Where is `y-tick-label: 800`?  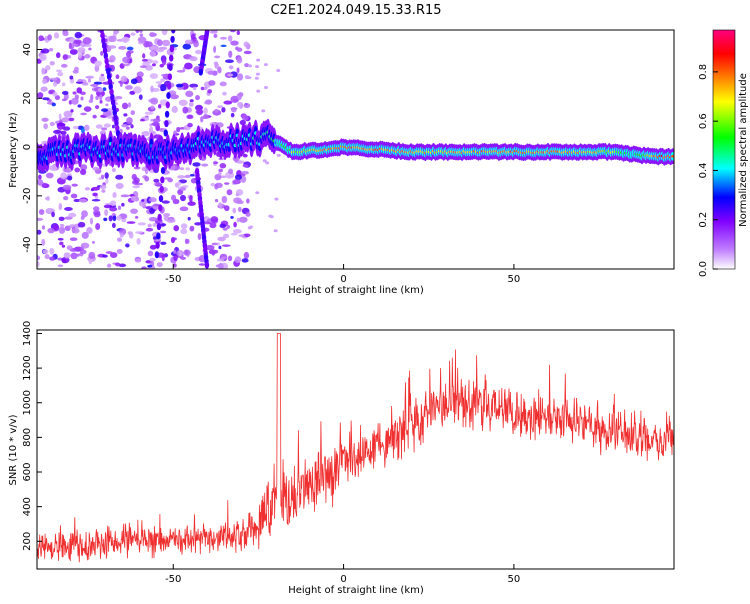
y-tick-label: 800 is located at coordinates (27, 437).